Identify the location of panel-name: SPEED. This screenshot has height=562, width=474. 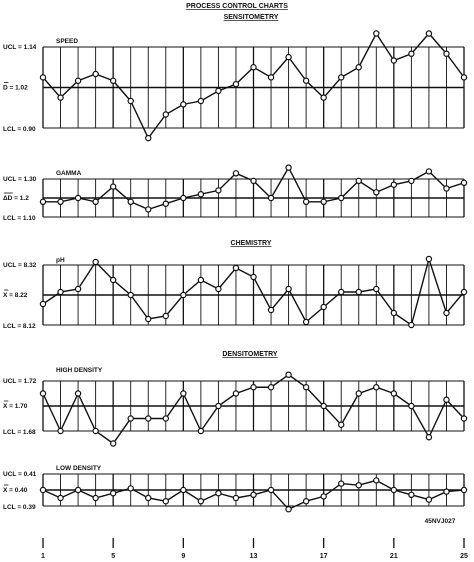
(67, 41).